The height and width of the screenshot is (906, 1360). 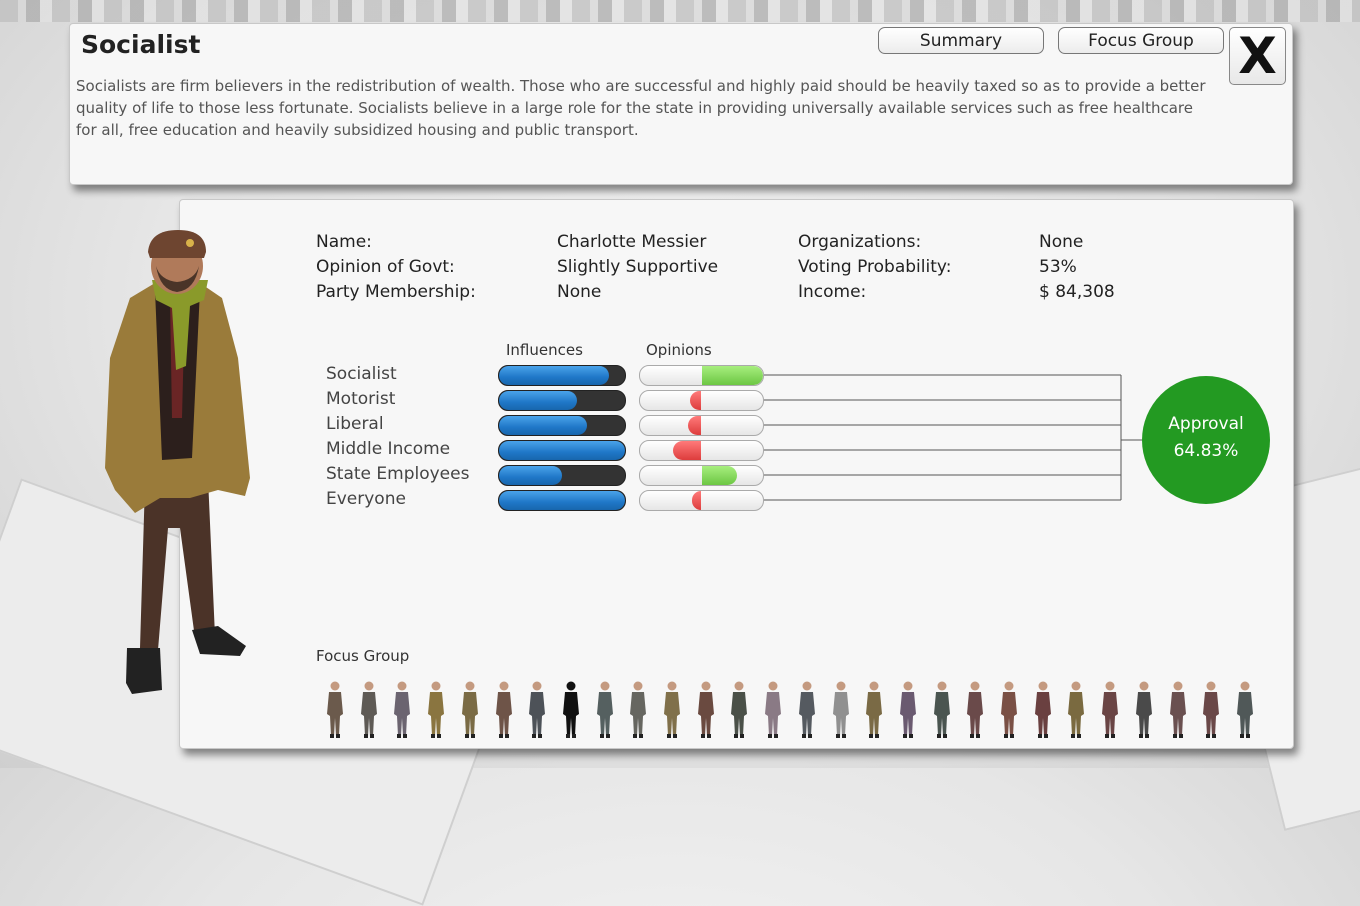 I want to click on close-button: X, so click(x=1257, y=56).